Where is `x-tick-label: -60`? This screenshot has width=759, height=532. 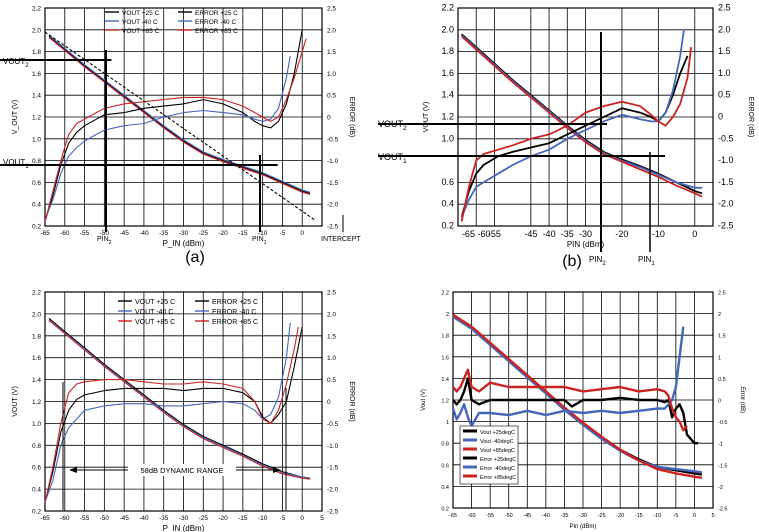 x-tick-label: -60 is located at coordinates (65, 233).